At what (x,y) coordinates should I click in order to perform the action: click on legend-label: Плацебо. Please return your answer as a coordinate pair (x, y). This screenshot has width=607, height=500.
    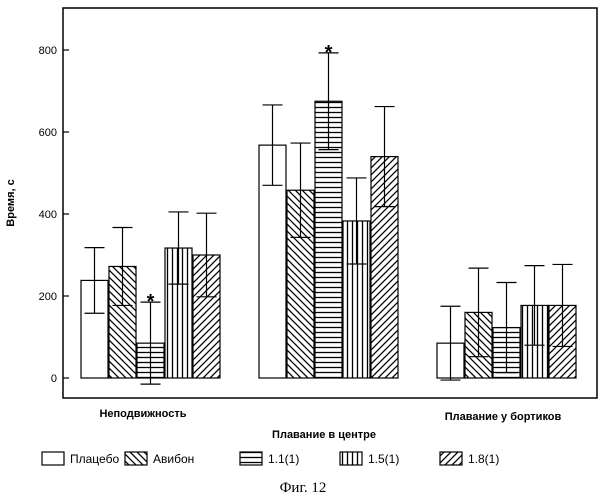
    Looking at the image, I should click on (94, 459).